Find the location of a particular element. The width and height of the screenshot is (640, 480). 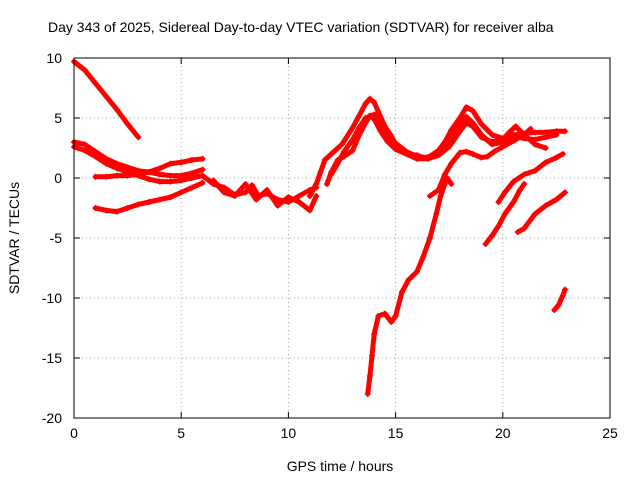

y-tick-label: 0 is located at coordinates (58, 178).